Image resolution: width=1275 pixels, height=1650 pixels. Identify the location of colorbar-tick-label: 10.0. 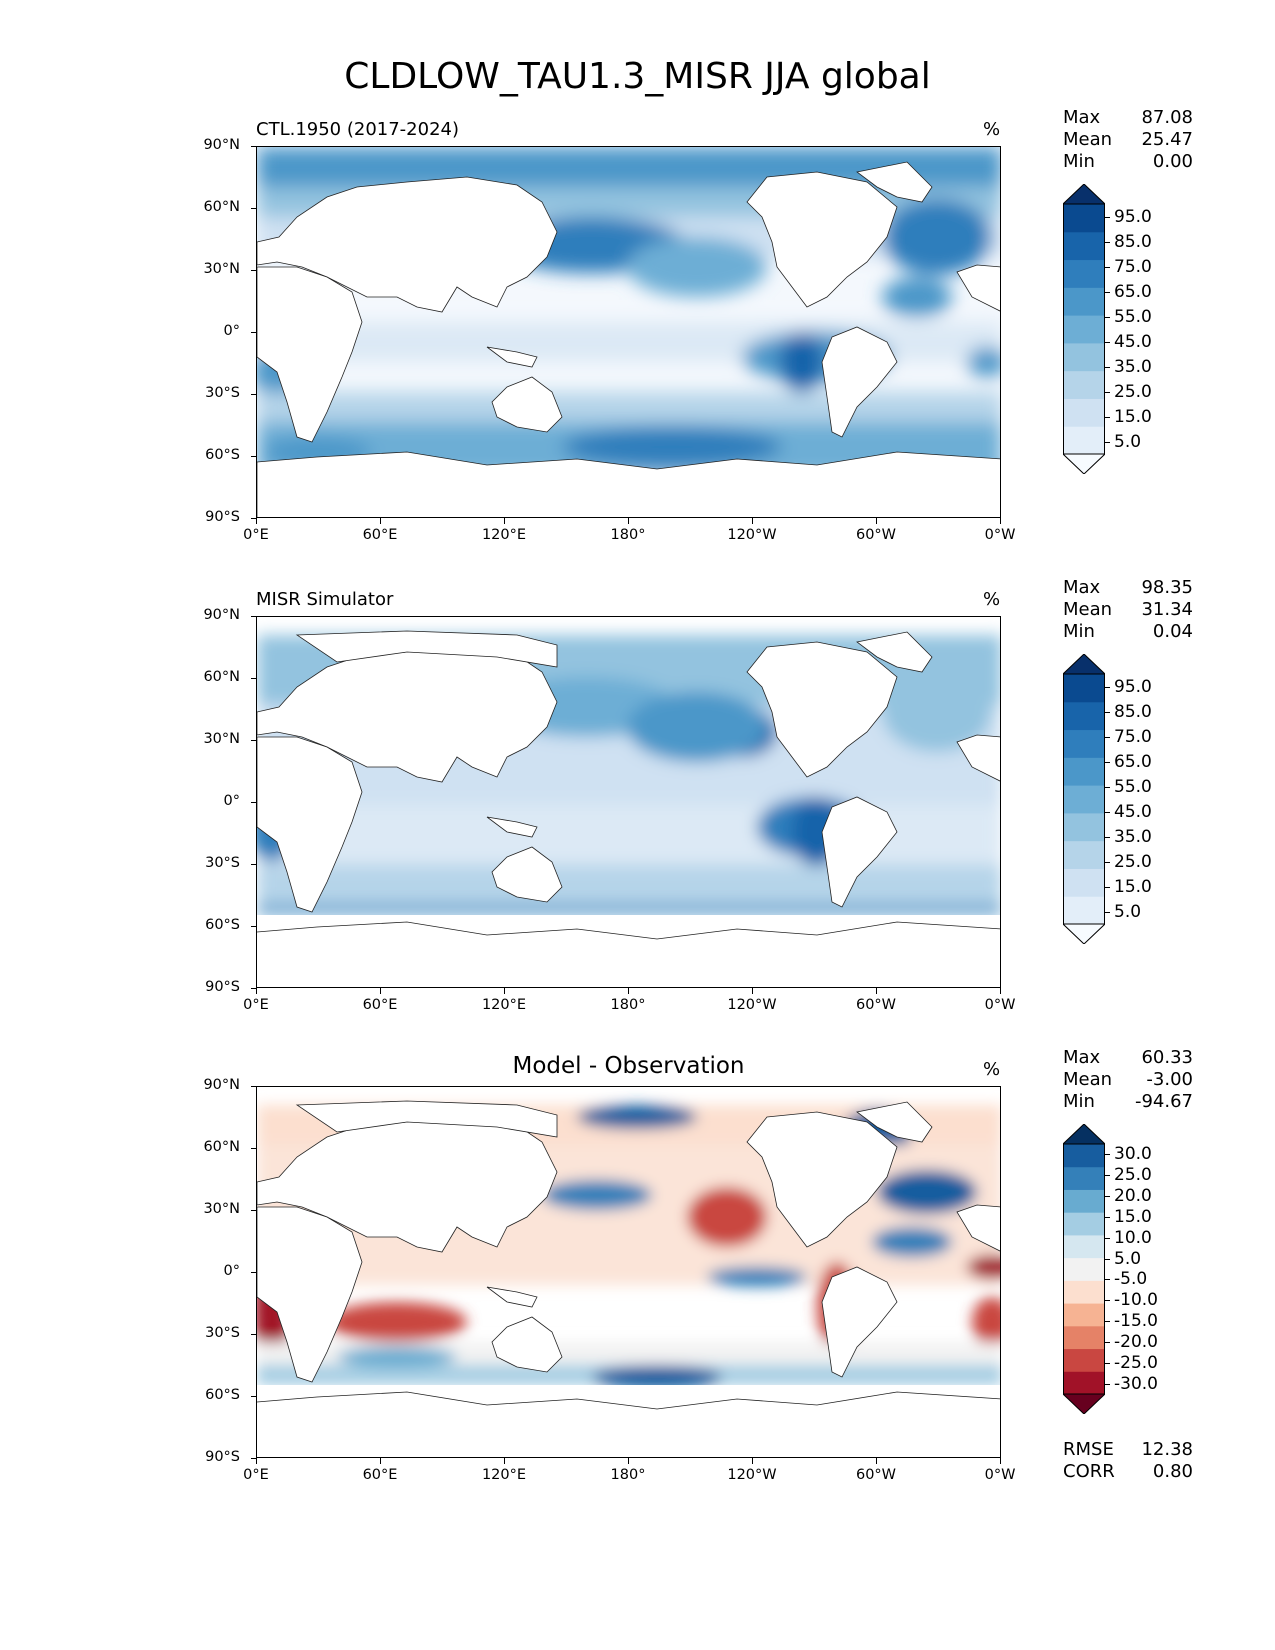
(1128, 1237).